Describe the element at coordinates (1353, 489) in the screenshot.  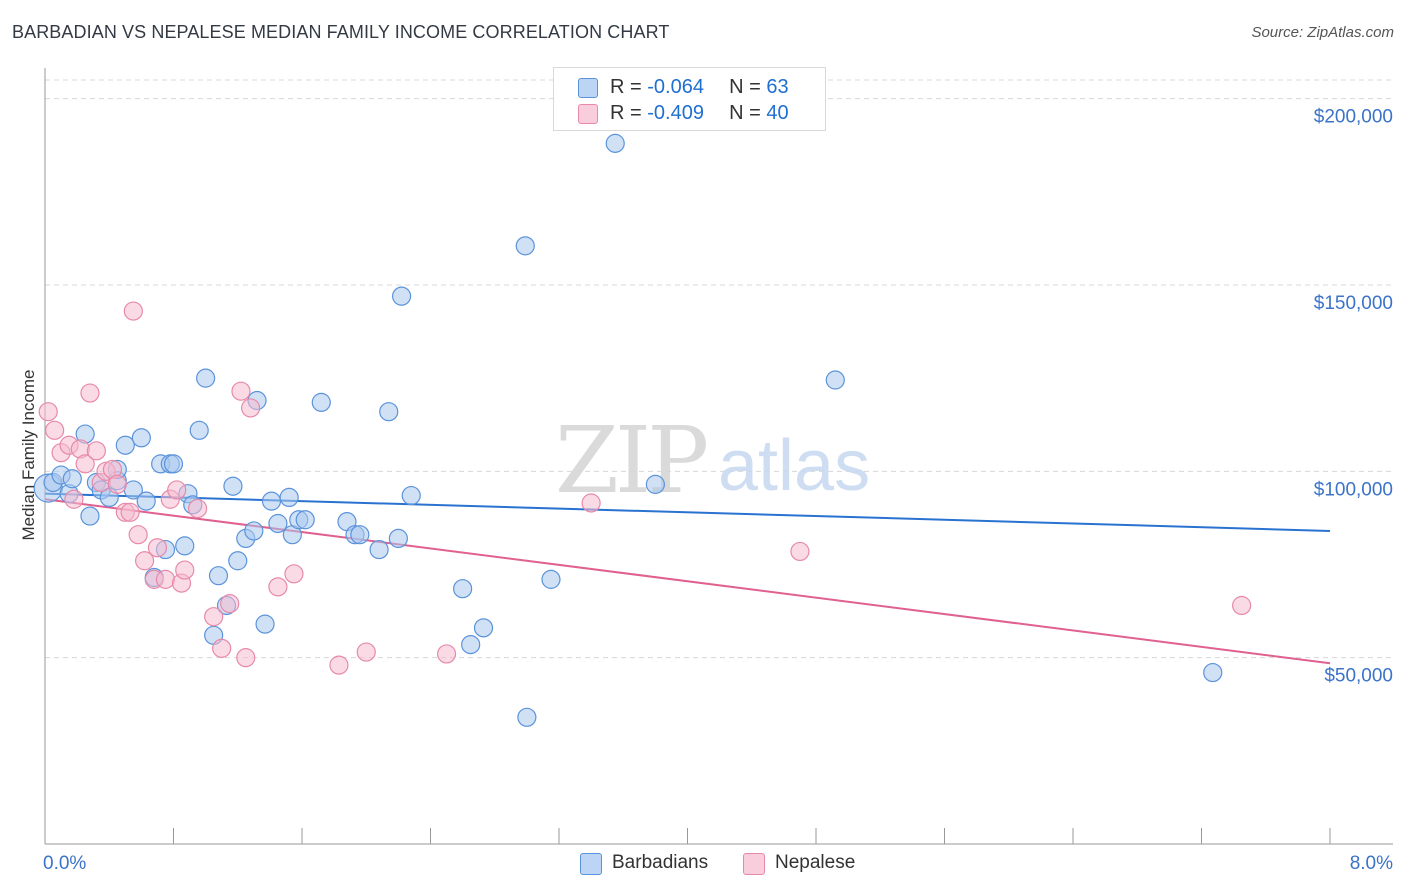
I see `y-tick-label: $100,000` at that location.